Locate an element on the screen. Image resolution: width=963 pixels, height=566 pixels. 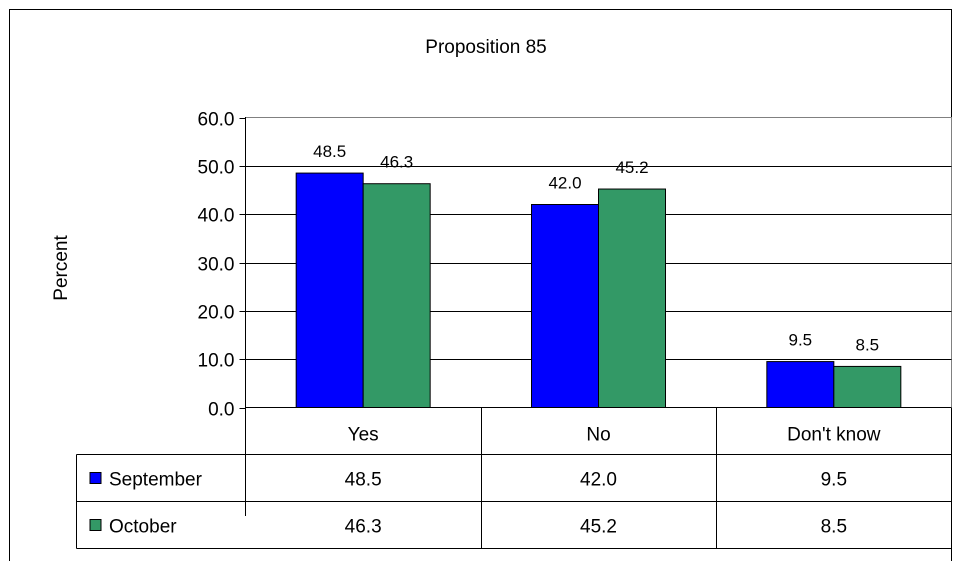
table-cell-value: 8.5 is located at coordinates (834, 527).